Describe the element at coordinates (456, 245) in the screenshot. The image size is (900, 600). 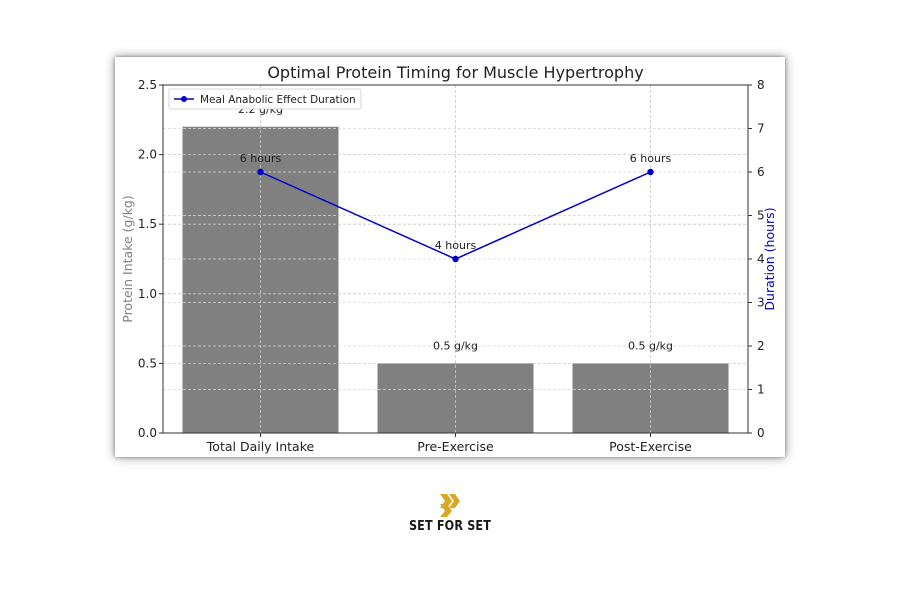
I see `line-value-label: 4 hours` at that location.